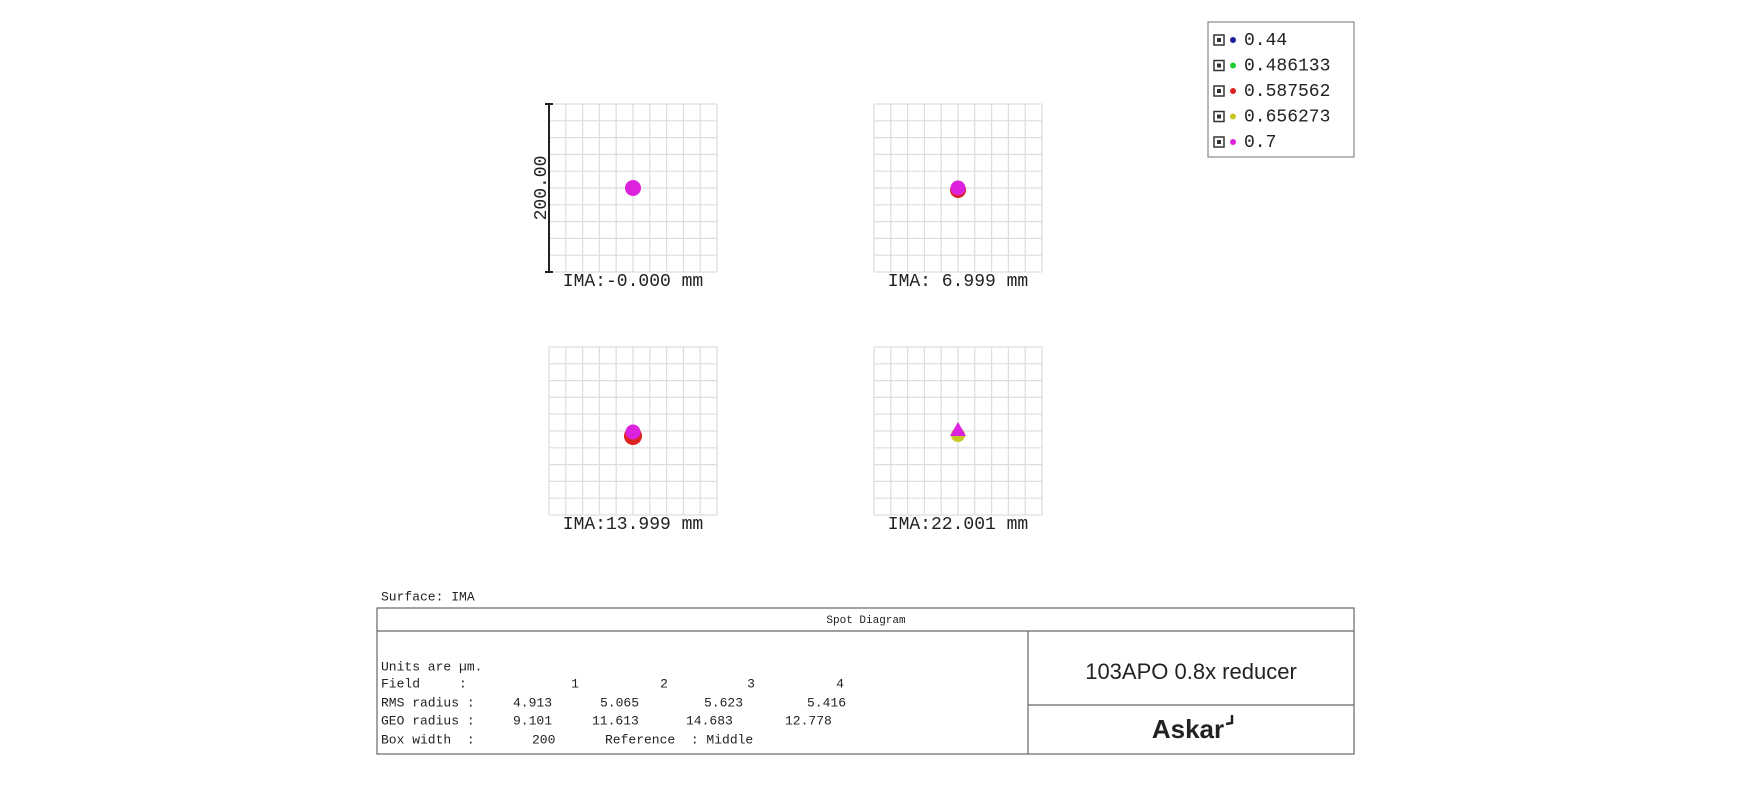  What do you see at coordinates (1229, 720) in the screenshot?
I see `logo-mark` at bounding box center [1229, 720].